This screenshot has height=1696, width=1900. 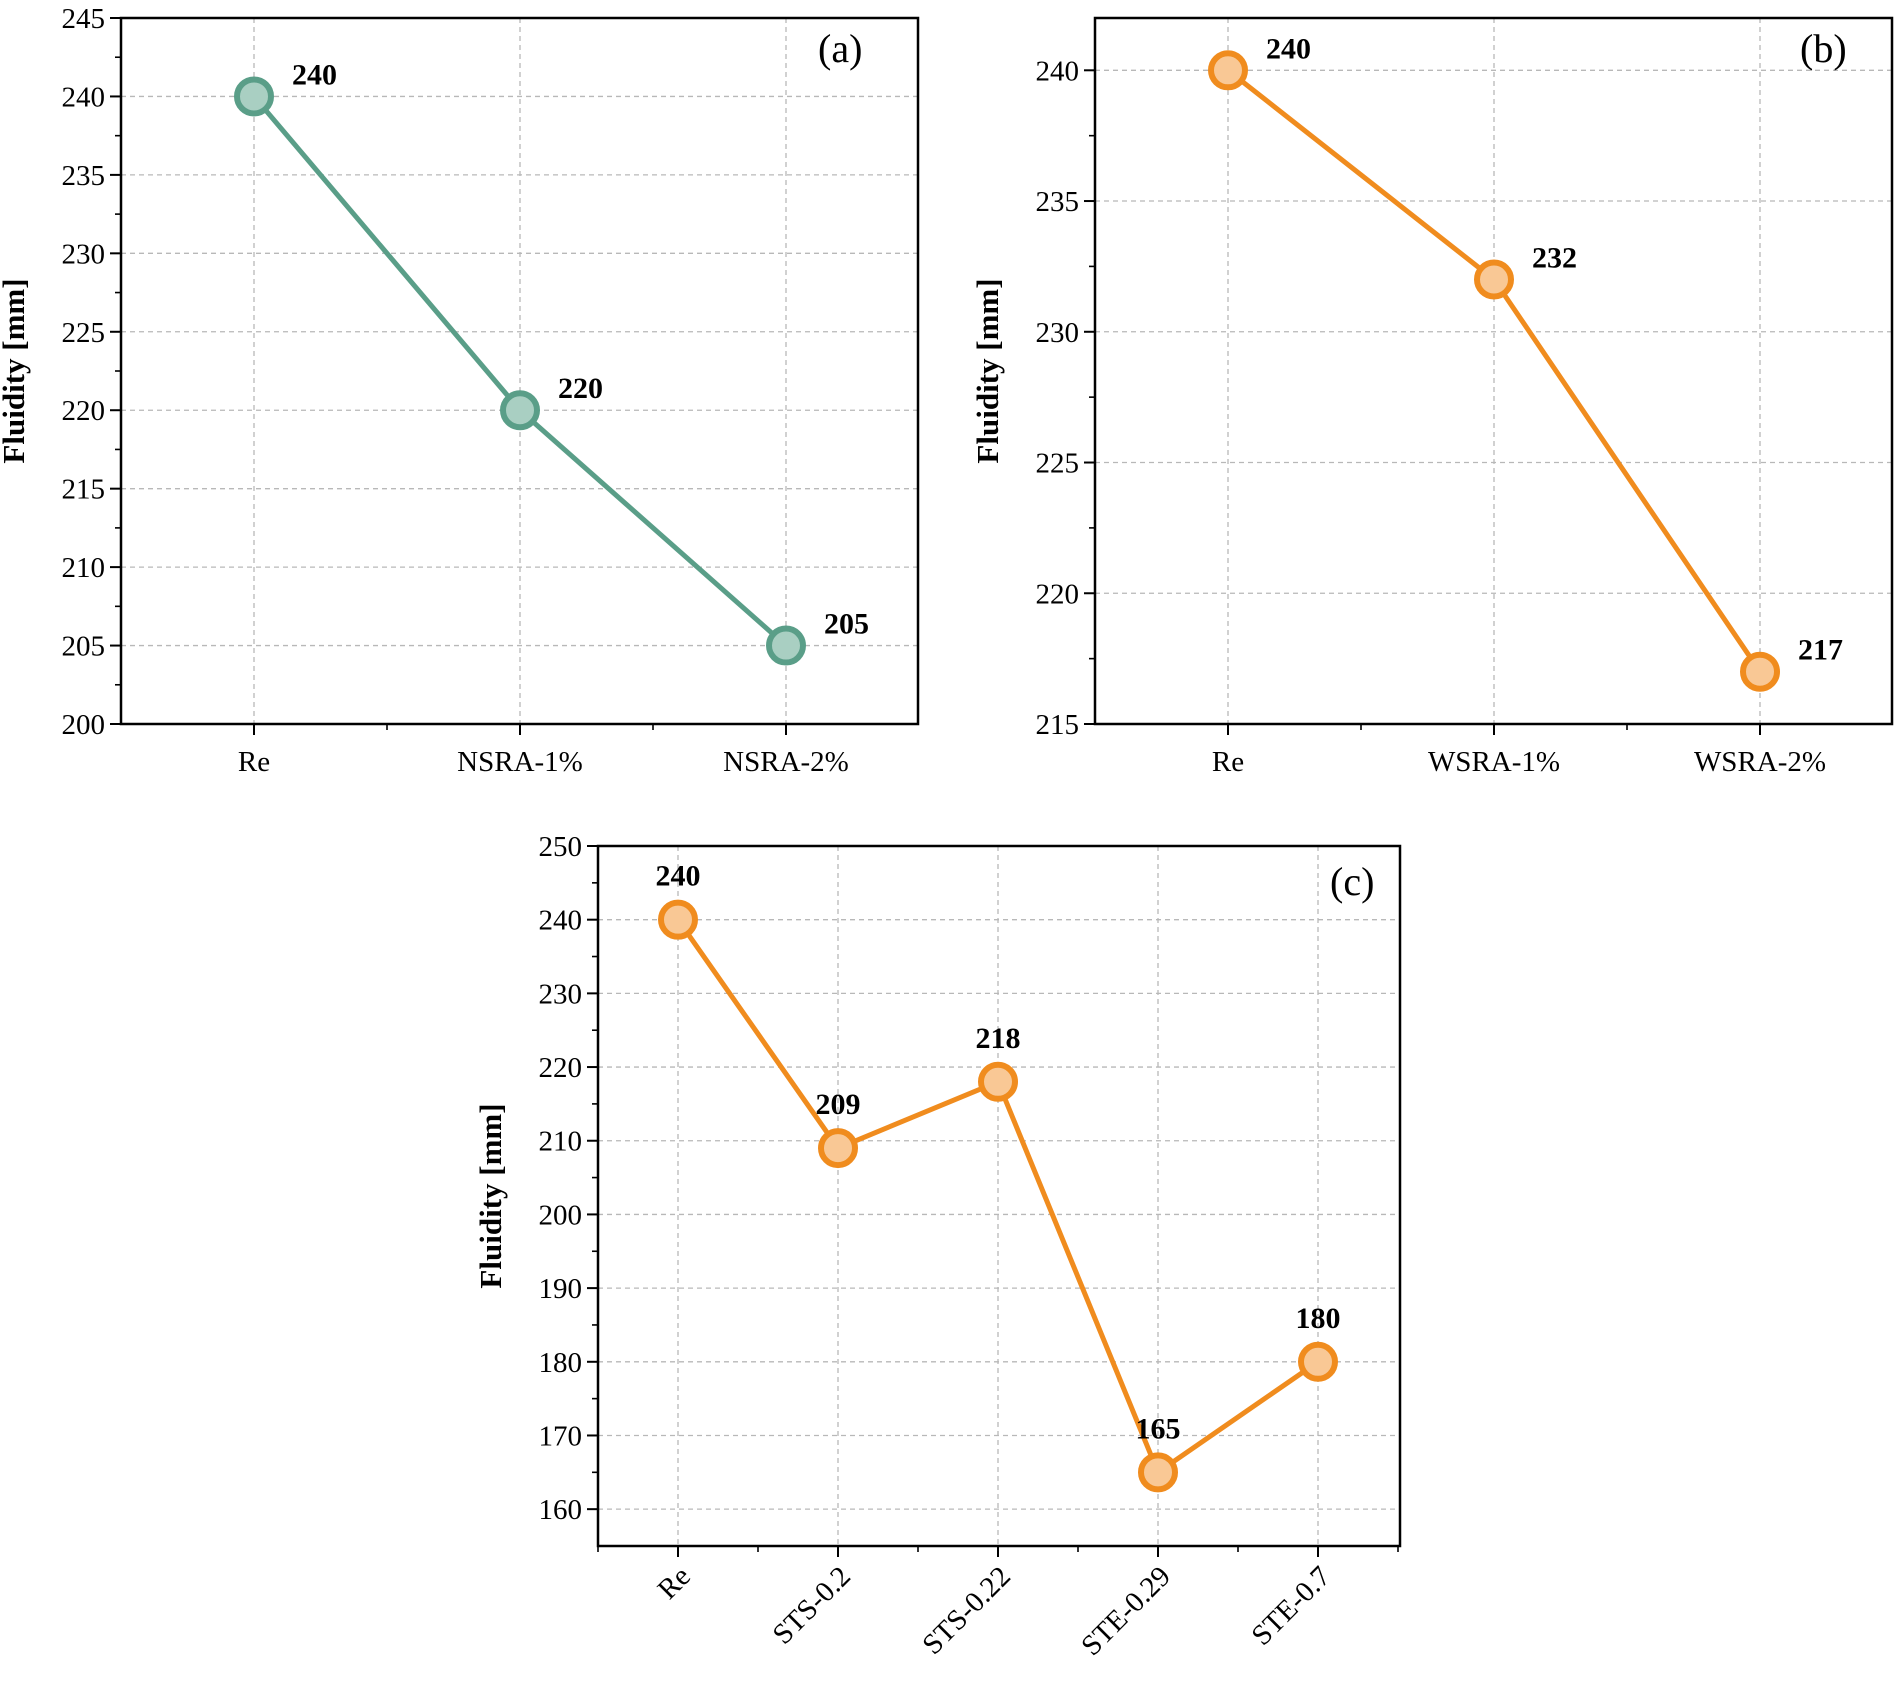 I want to click on y-tick-label: 170, so click(x=561, y=1436).